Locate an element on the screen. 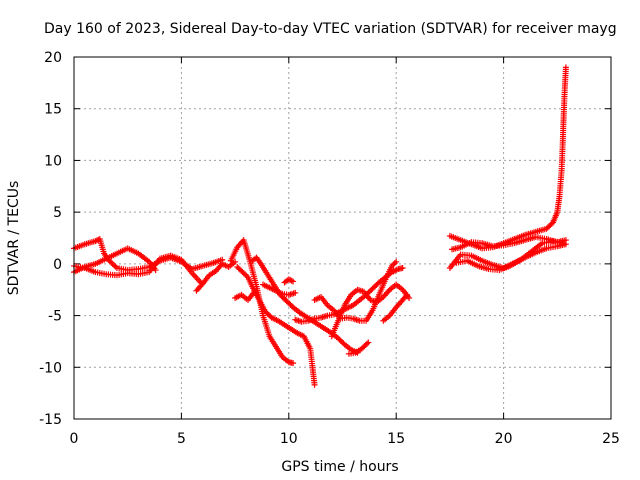 The width and height of the screenshot is (640, 480). y-tick-label: 20 is located at coordinates (53, 58).